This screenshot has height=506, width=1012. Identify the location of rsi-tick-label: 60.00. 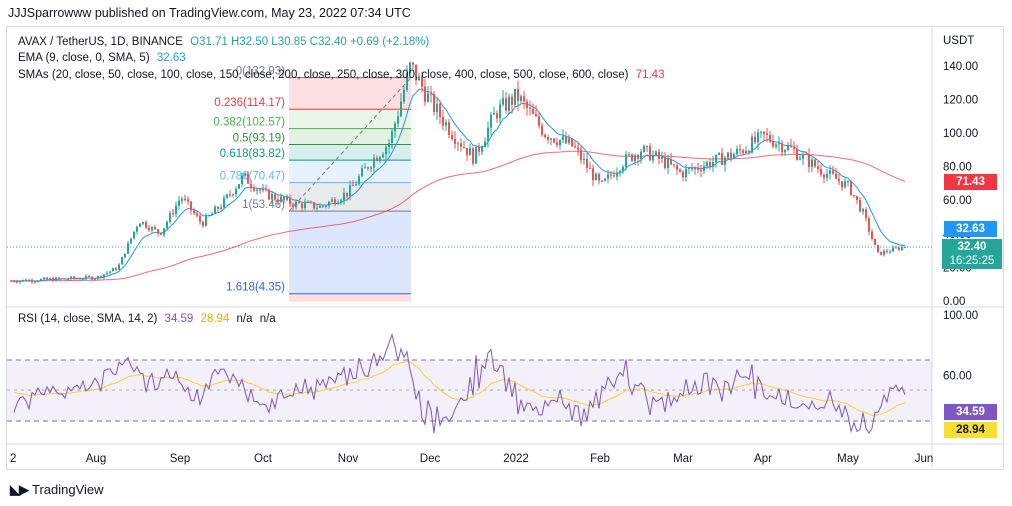
(957, 376).